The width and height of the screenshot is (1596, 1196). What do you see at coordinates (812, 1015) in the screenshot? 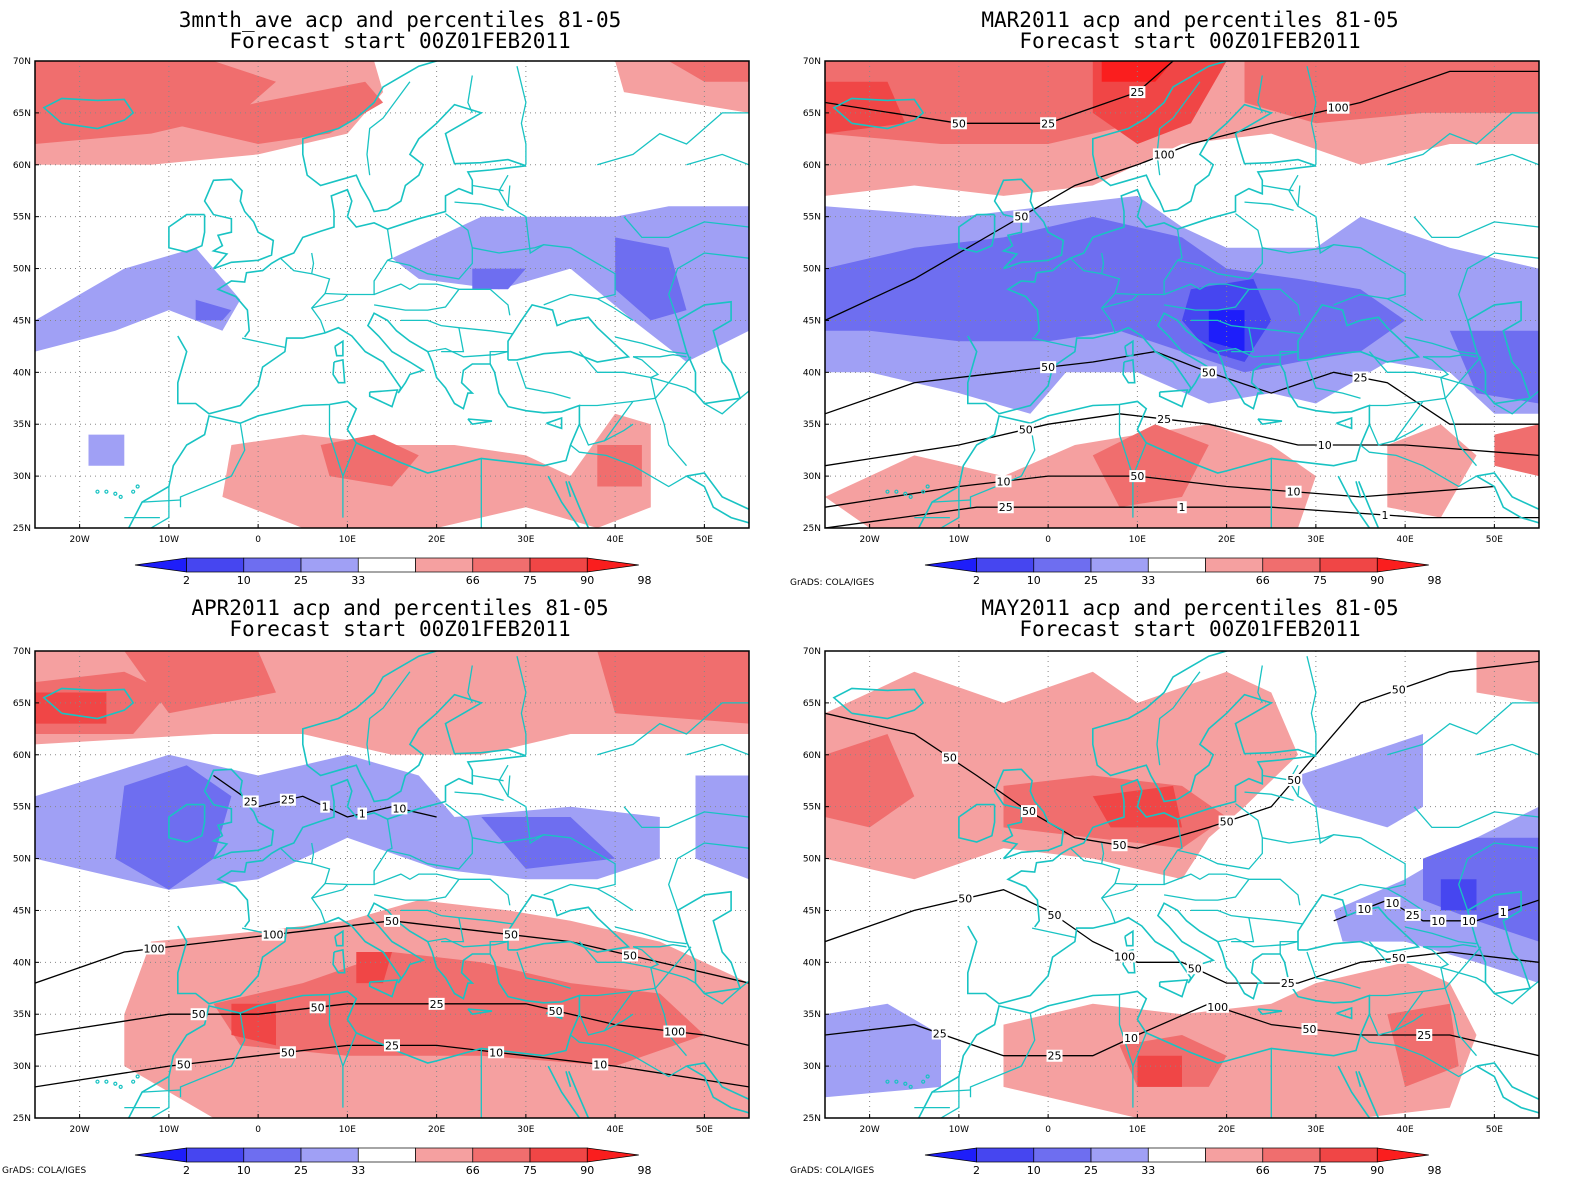
I see `lat-tick-label: 35N` at bounding box center [812, 1015].